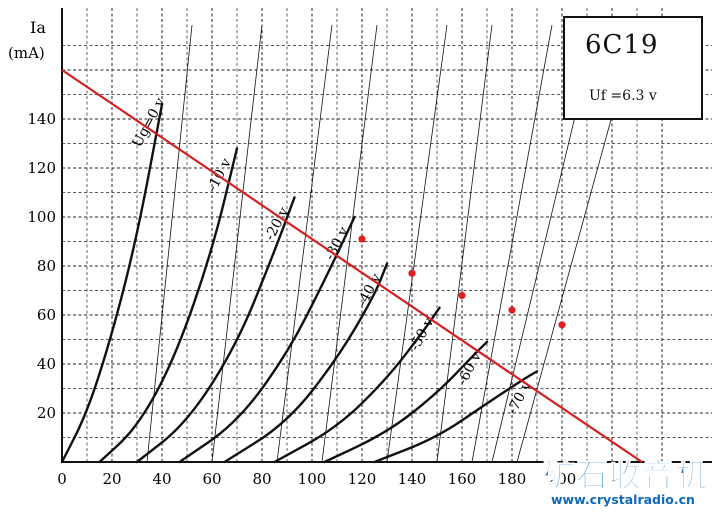 The image size is (717, 512). Describe the element at coordinates (41, 119) in the screenshot. I see `y-tick-label: 140` at that location.